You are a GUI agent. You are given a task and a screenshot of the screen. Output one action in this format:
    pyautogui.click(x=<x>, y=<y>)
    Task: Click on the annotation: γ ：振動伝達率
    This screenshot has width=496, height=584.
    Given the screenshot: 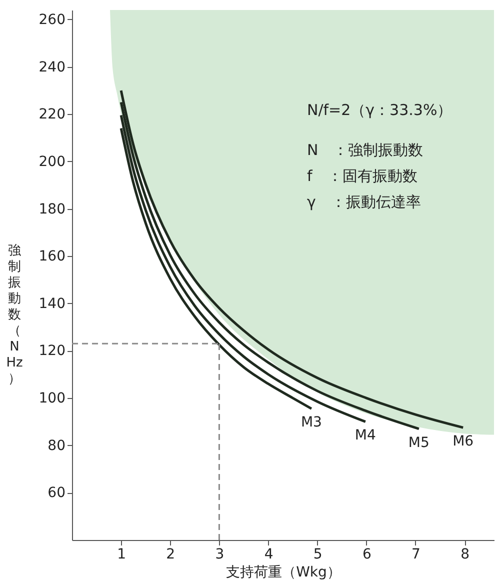 What is the action you would take?
    pyautogui.click(x=364, y=202)
    